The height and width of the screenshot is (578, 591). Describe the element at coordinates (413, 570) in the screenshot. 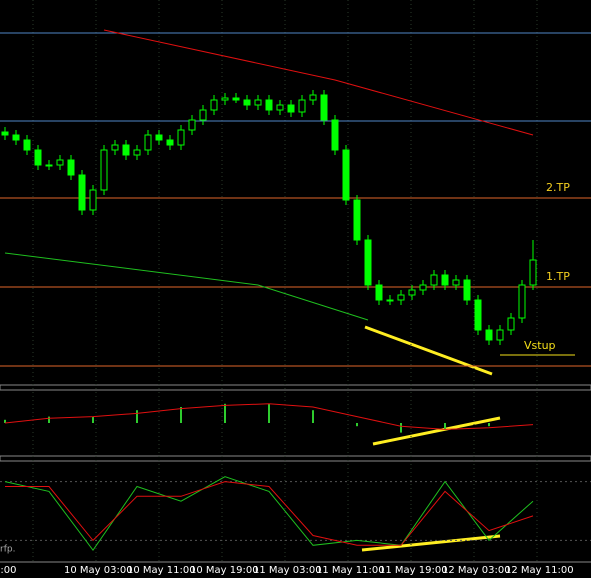

I see `x-tick-label: 11 May 19:00` at that location.